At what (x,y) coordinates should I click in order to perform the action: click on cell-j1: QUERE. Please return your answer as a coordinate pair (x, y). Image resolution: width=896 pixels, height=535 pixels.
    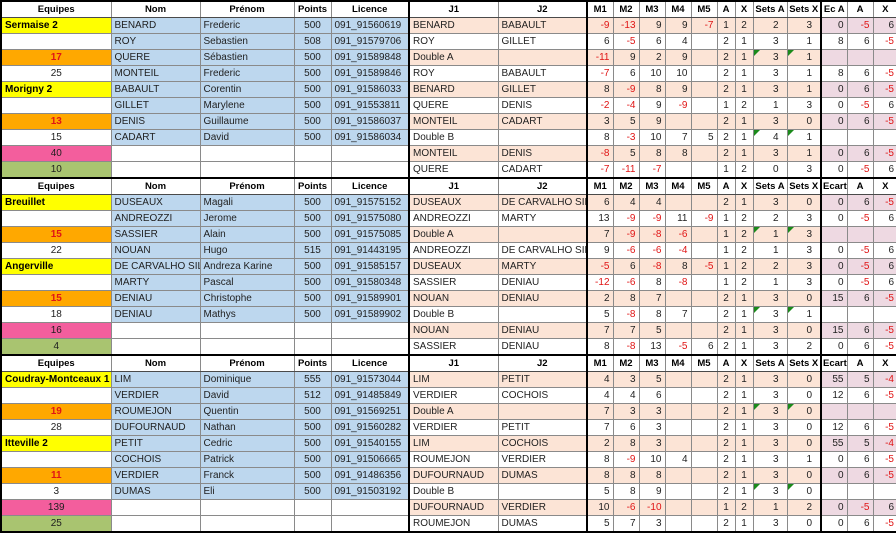
    Looking at the image, I should click on (453, 170).